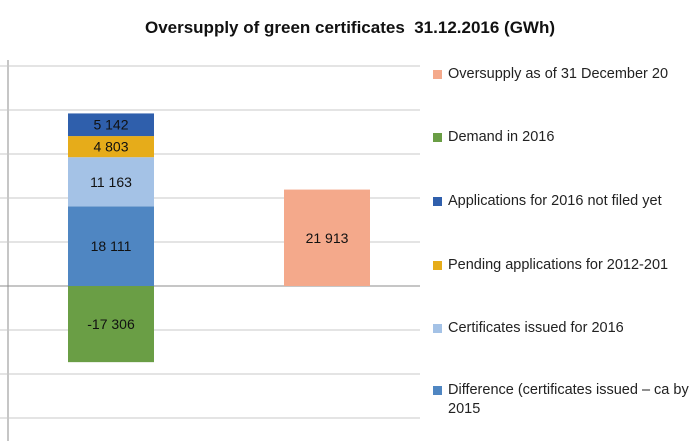  Describe the element at coordinates (555, 201) in the screenshot. I see `legend-label: Applications for 2016 not filed yet` at that location.